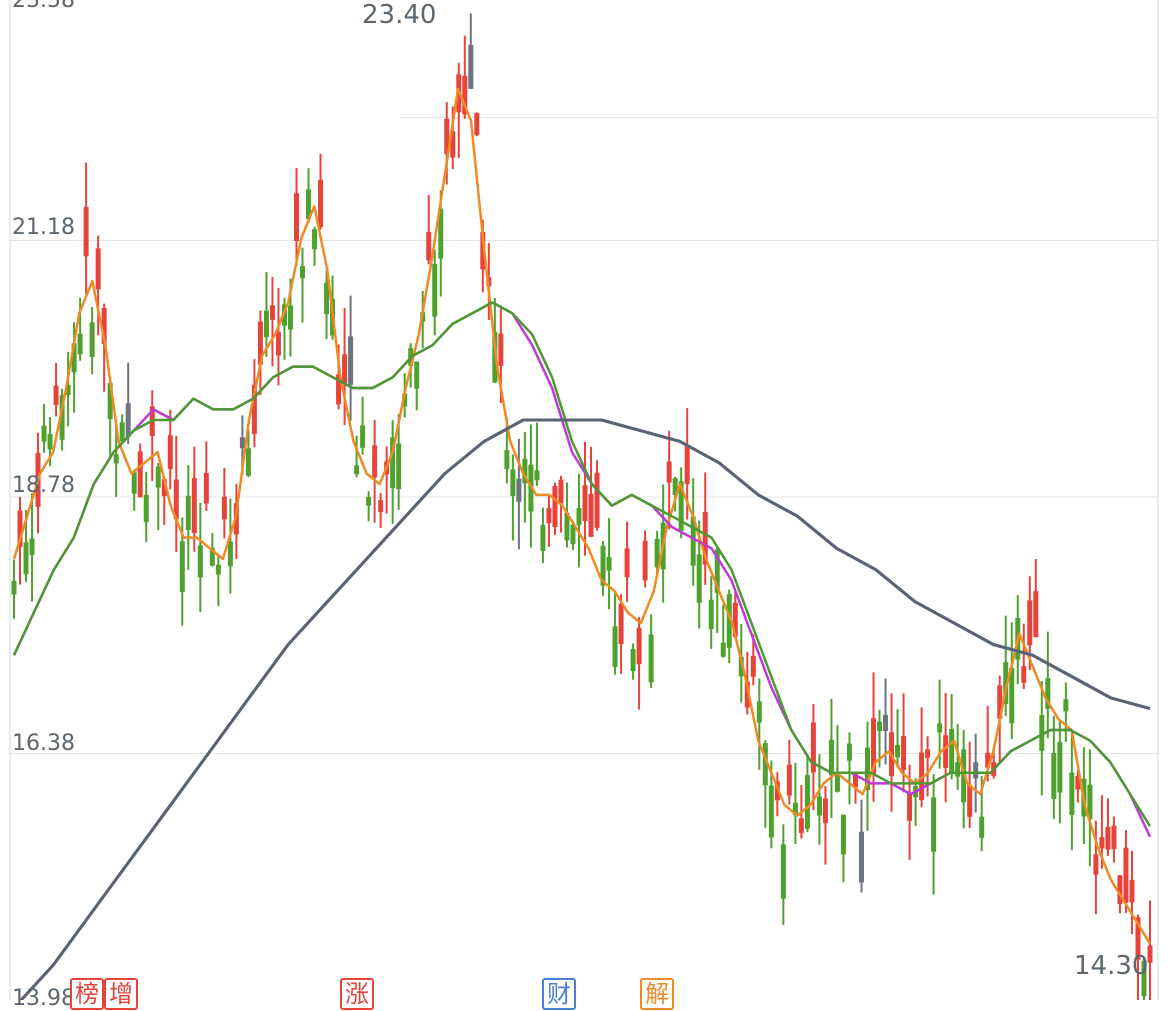  What do you see at coordinates (357, 994) in the screenshot?
I see `marker-zhang: 涨` at bounding box center [357, 994].